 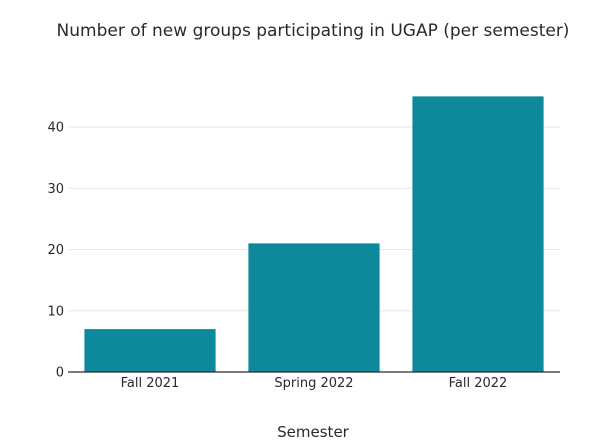 I want to click on bar-fall-2022, so click(x=478, y=234).